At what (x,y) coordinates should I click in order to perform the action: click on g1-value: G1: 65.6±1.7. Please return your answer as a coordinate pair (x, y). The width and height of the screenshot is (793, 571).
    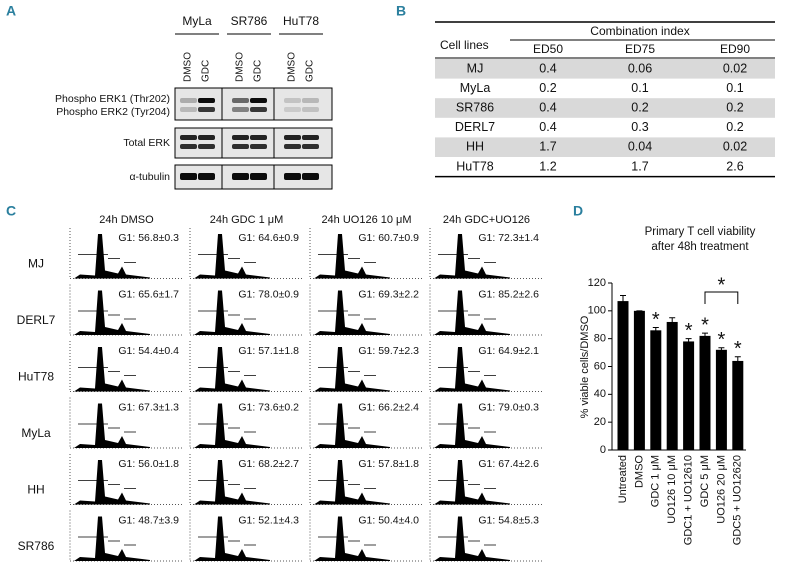
    Looking at the image, I should click on (148, 294).